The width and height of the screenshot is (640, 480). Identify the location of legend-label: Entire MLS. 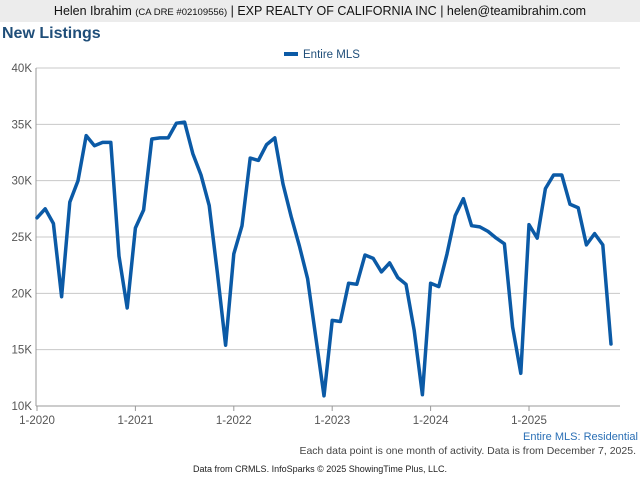
(331, 55).